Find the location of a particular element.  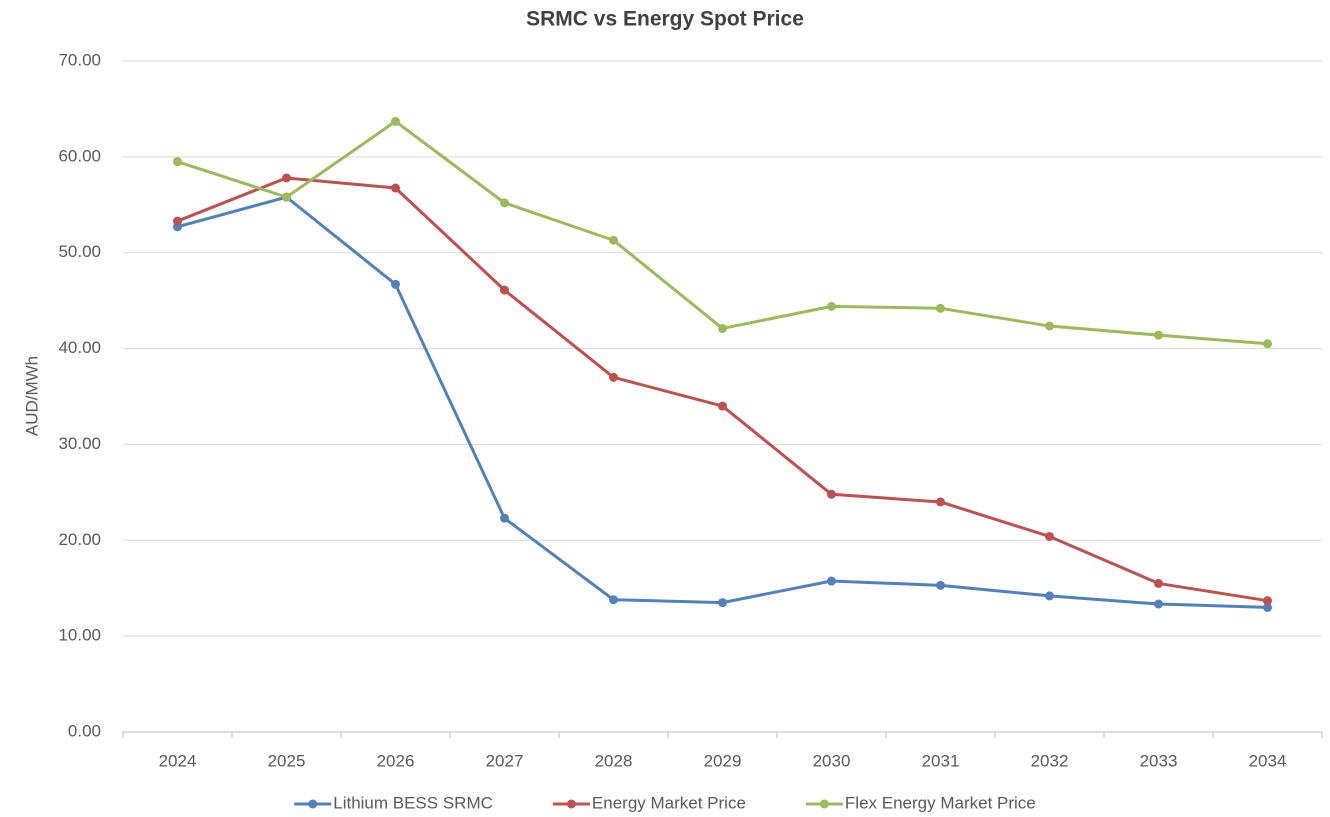

x-tick-label: 2028 is located at coordinates (614, 760).